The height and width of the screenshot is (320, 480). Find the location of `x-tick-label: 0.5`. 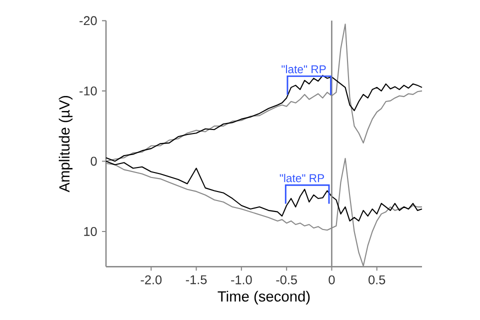

x-tick-label: 0.5 is located at coordinates (377, 279).